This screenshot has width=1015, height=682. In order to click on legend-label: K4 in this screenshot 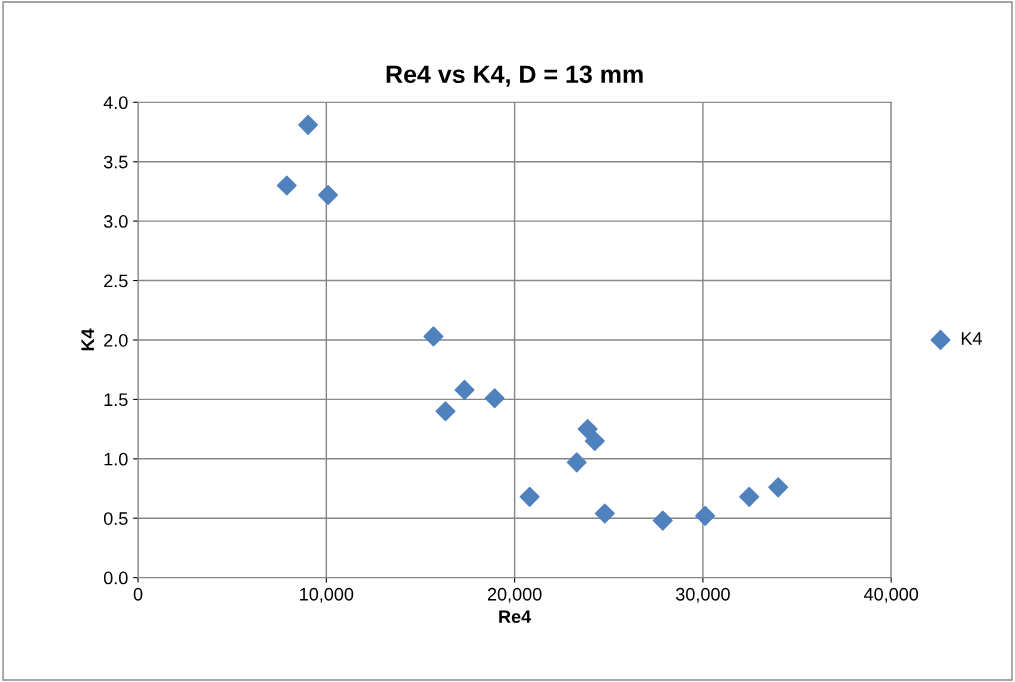, I will do `click(971, 338)`.